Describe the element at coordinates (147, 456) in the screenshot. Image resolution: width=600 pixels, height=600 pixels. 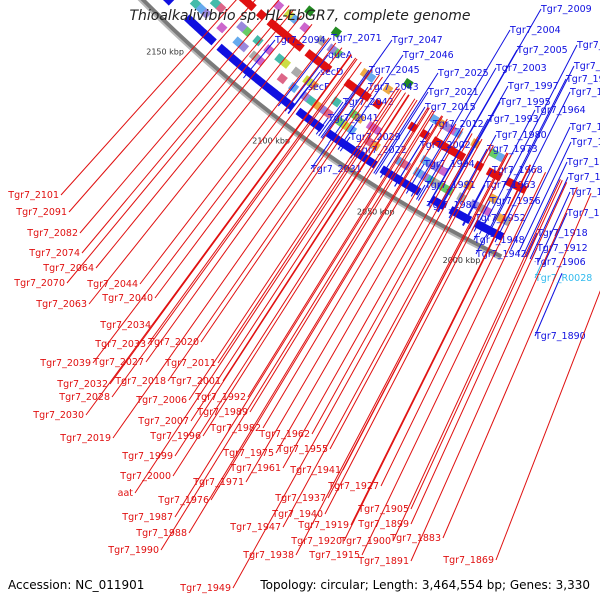
I see `reverse-gene-label: Tgr7_1999` at that location.